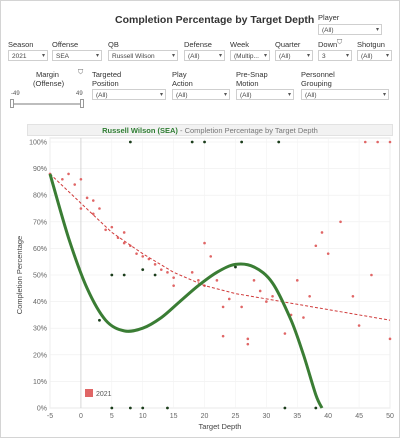 This screenshot has width=400, height=438. What do you see at coordinates (15, 94) in the screenshot?
I see `margin-min-value: -49` at bounding box center [15, 94].